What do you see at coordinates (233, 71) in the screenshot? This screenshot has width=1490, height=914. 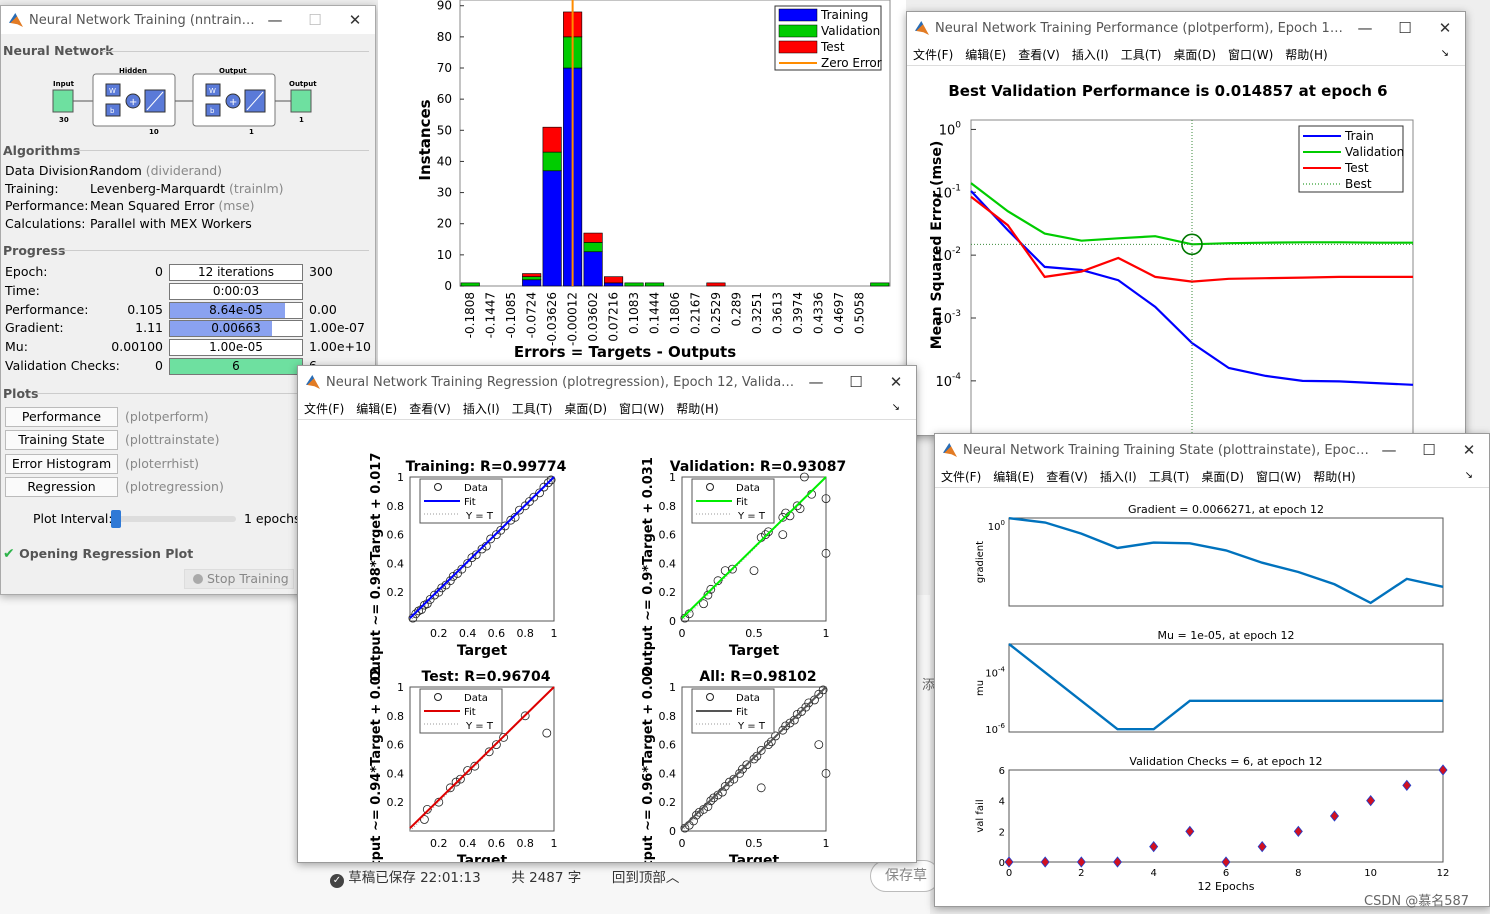 I see `svg-text: Output` at bounding box center [233, 71].